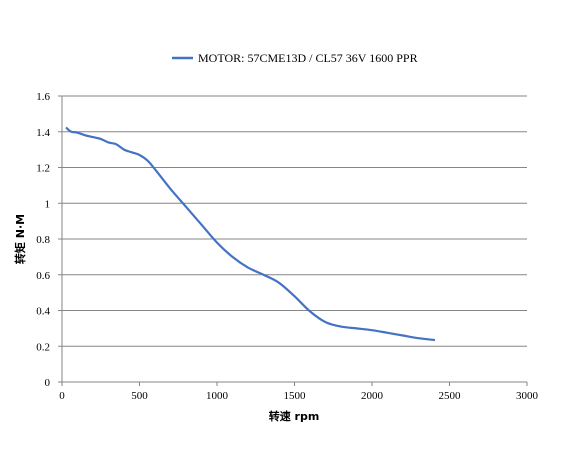  I want to click on x-tick-label: 2500, so click(450, 396).